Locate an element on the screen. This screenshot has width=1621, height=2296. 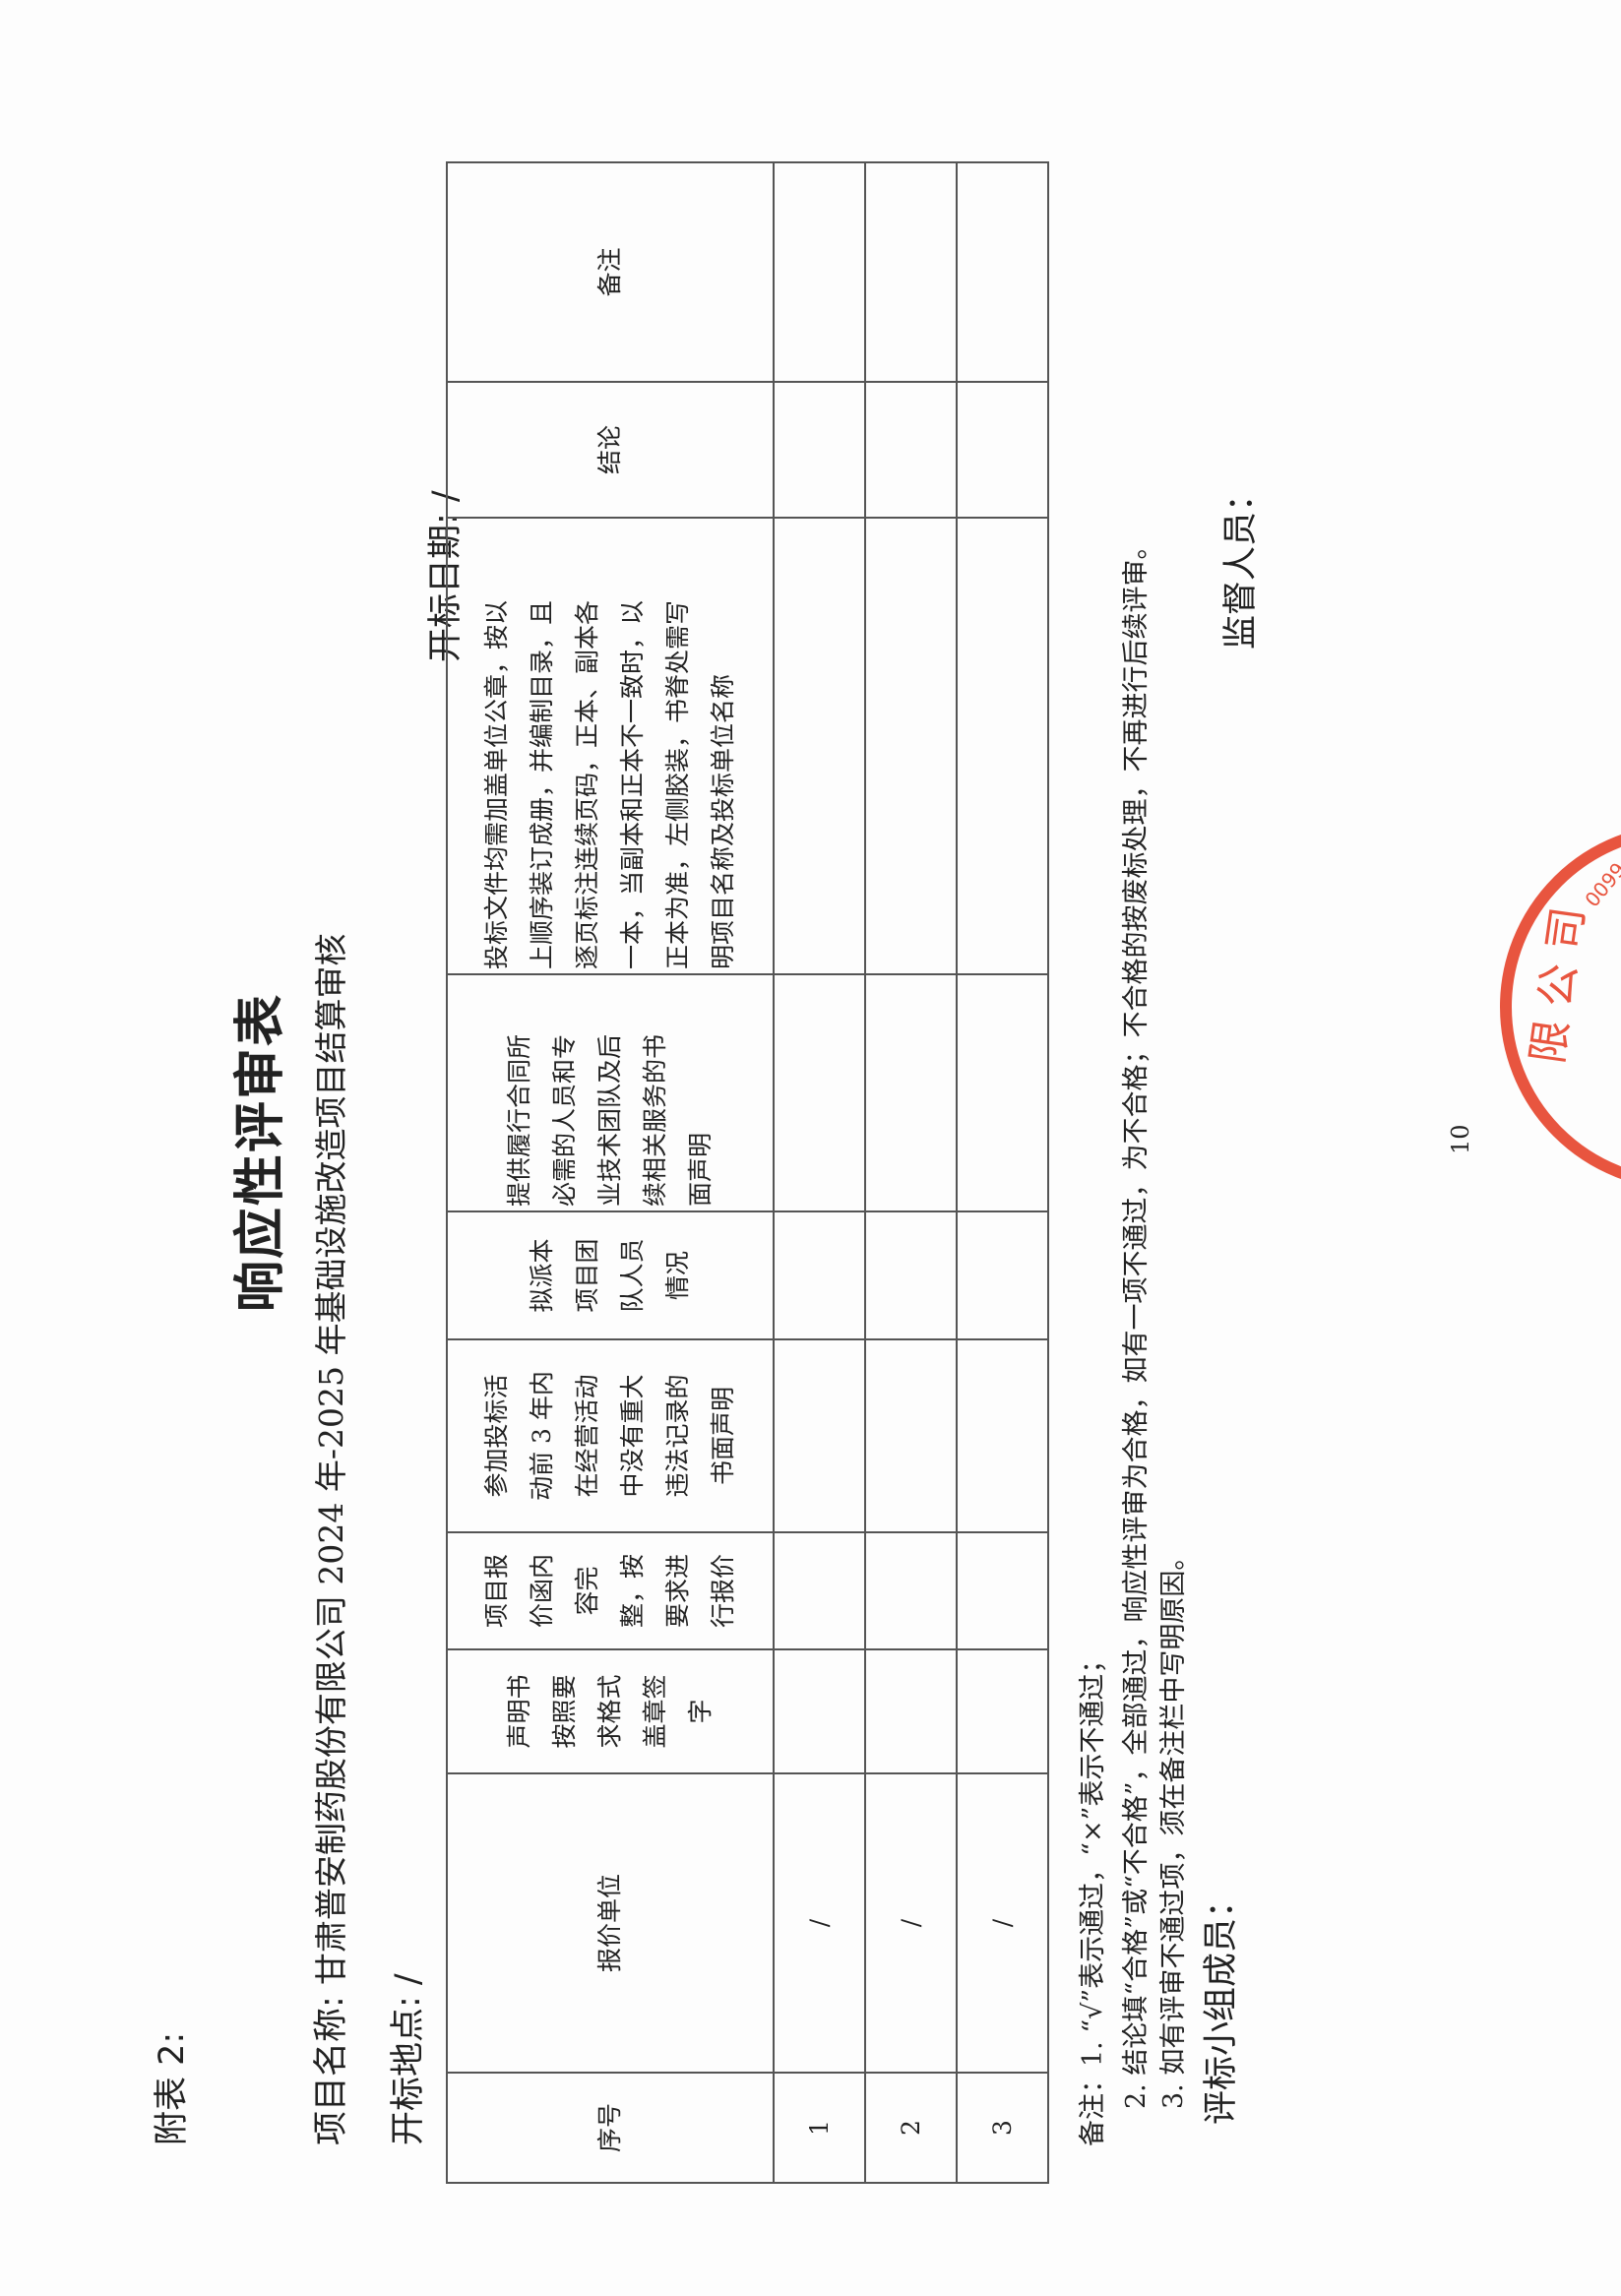
table-header-cell: 结论 is located at coordinates (610, 450).